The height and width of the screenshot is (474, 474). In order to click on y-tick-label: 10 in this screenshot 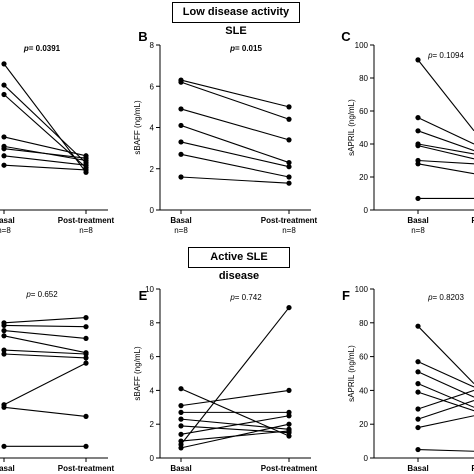, I will do `click(149, 289)`.